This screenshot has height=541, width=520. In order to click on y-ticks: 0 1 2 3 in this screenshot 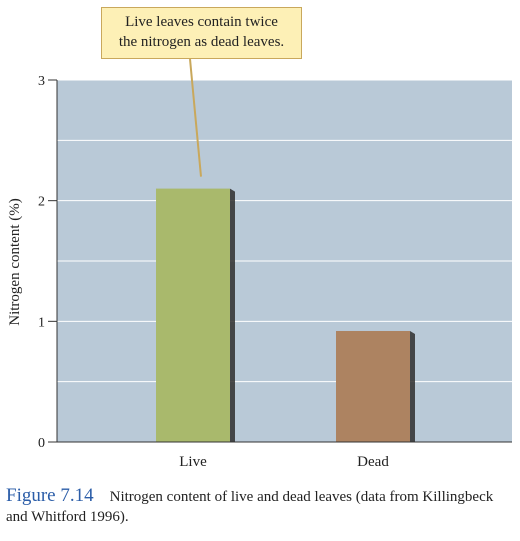, I will do `click(47, 262)`.